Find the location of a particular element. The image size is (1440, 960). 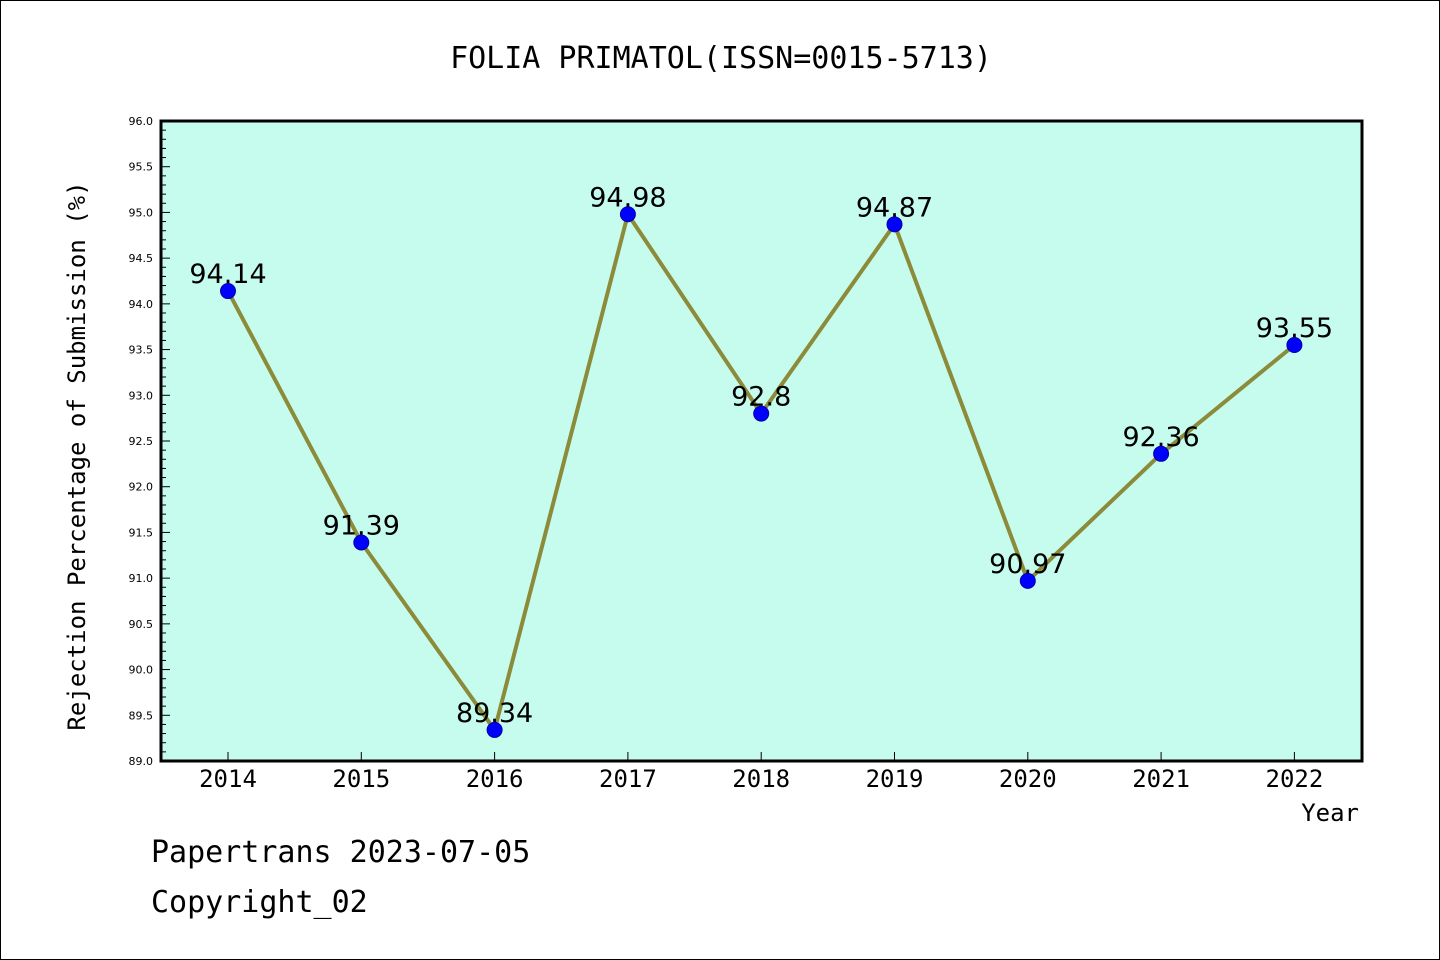

x-tick-label: 2015 is located at coordinates (361, 779).